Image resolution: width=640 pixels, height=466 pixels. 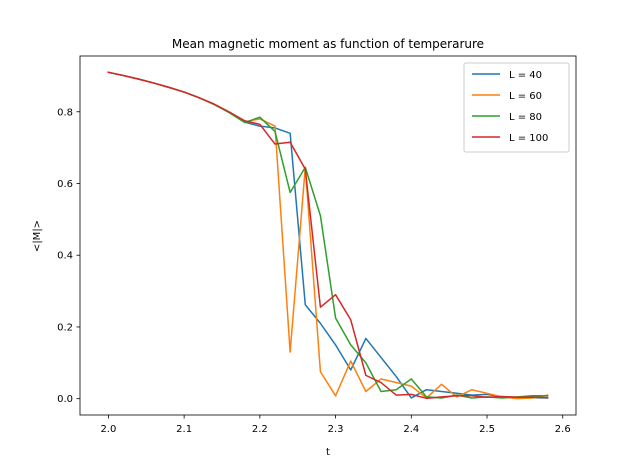 What do you see at coordinates (65, 399) in the screenshot?
I see `y-tick-label: 0.0` at bounding box center [65, 399].